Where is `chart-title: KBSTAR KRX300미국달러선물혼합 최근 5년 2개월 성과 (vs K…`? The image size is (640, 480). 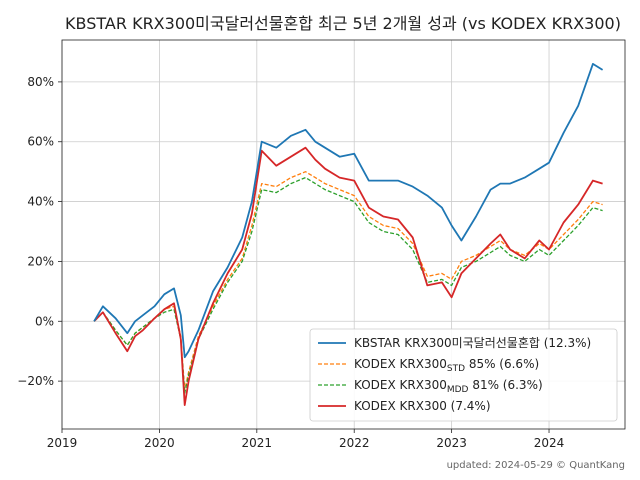 chart-title: KBSTAR KRX300미국달러선물혼합 최근 5년 2개월 성과 (vs K… is located at coordinates (343, 23).